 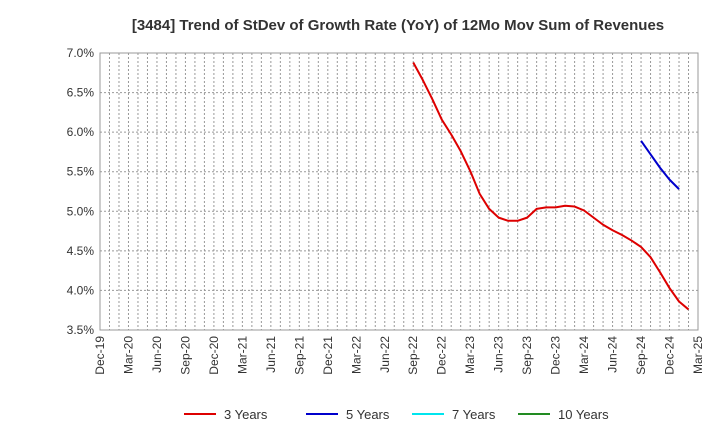 What do you see at coordinates (81, 132) in the screenshot?
I see `y-tick-label: 6.0%` at bounding box center [81, 132].